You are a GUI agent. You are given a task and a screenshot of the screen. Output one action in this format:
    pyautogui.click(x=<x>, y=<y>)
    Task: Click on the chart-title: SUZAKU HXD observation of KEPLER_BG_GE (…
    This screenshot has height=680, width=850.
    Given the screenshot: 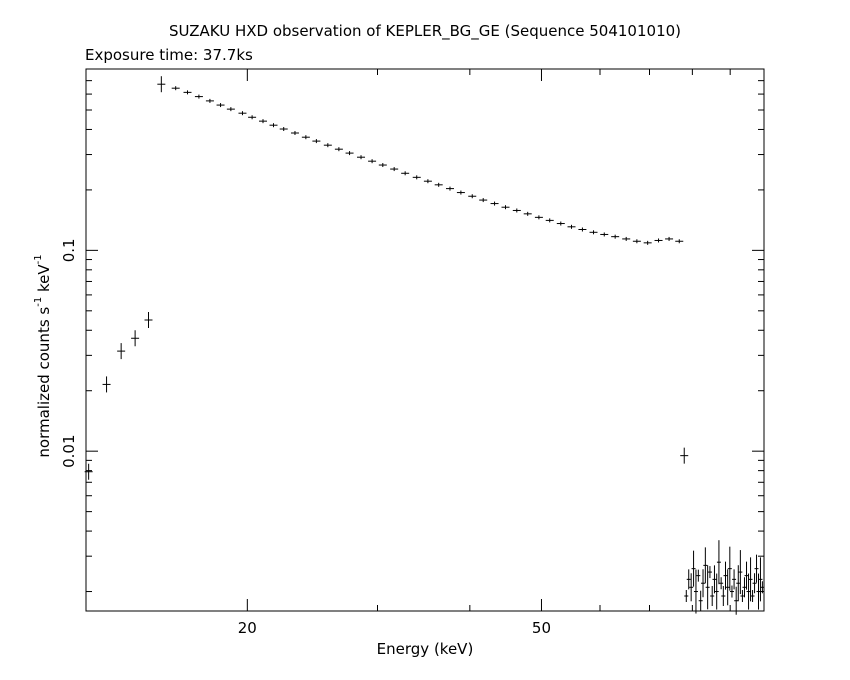 What is the action you would take?
    pyautogui.click(x=425, y=31)
    